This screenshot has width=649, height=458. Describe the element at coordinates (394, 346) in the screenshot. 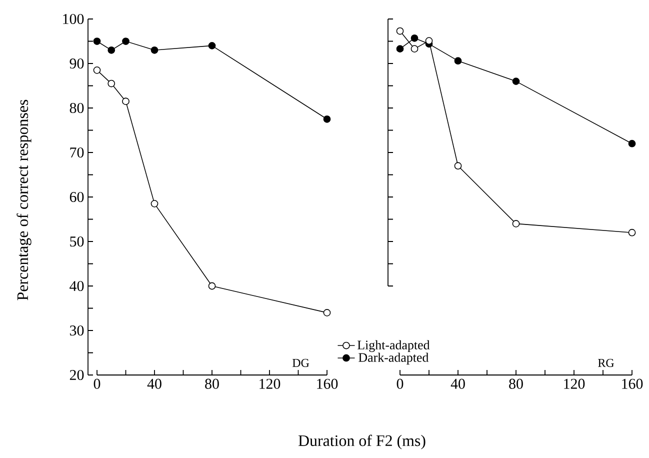

I see `legend-label: Light-adapted` at that location.